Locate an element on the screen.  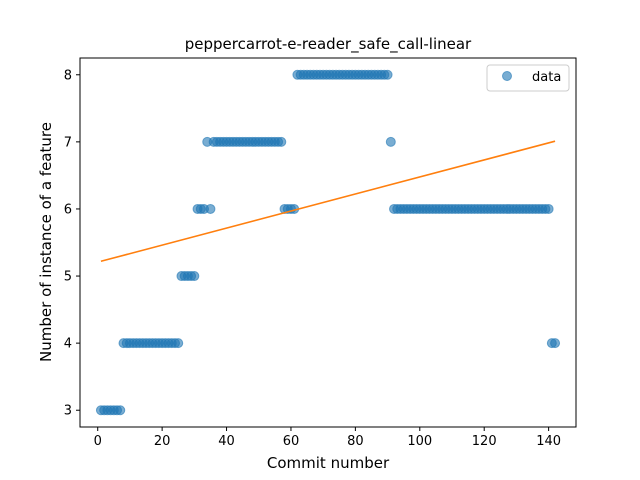
y-ticks: 3 4 5 6 7 8 is located at coordinates (72, 243).